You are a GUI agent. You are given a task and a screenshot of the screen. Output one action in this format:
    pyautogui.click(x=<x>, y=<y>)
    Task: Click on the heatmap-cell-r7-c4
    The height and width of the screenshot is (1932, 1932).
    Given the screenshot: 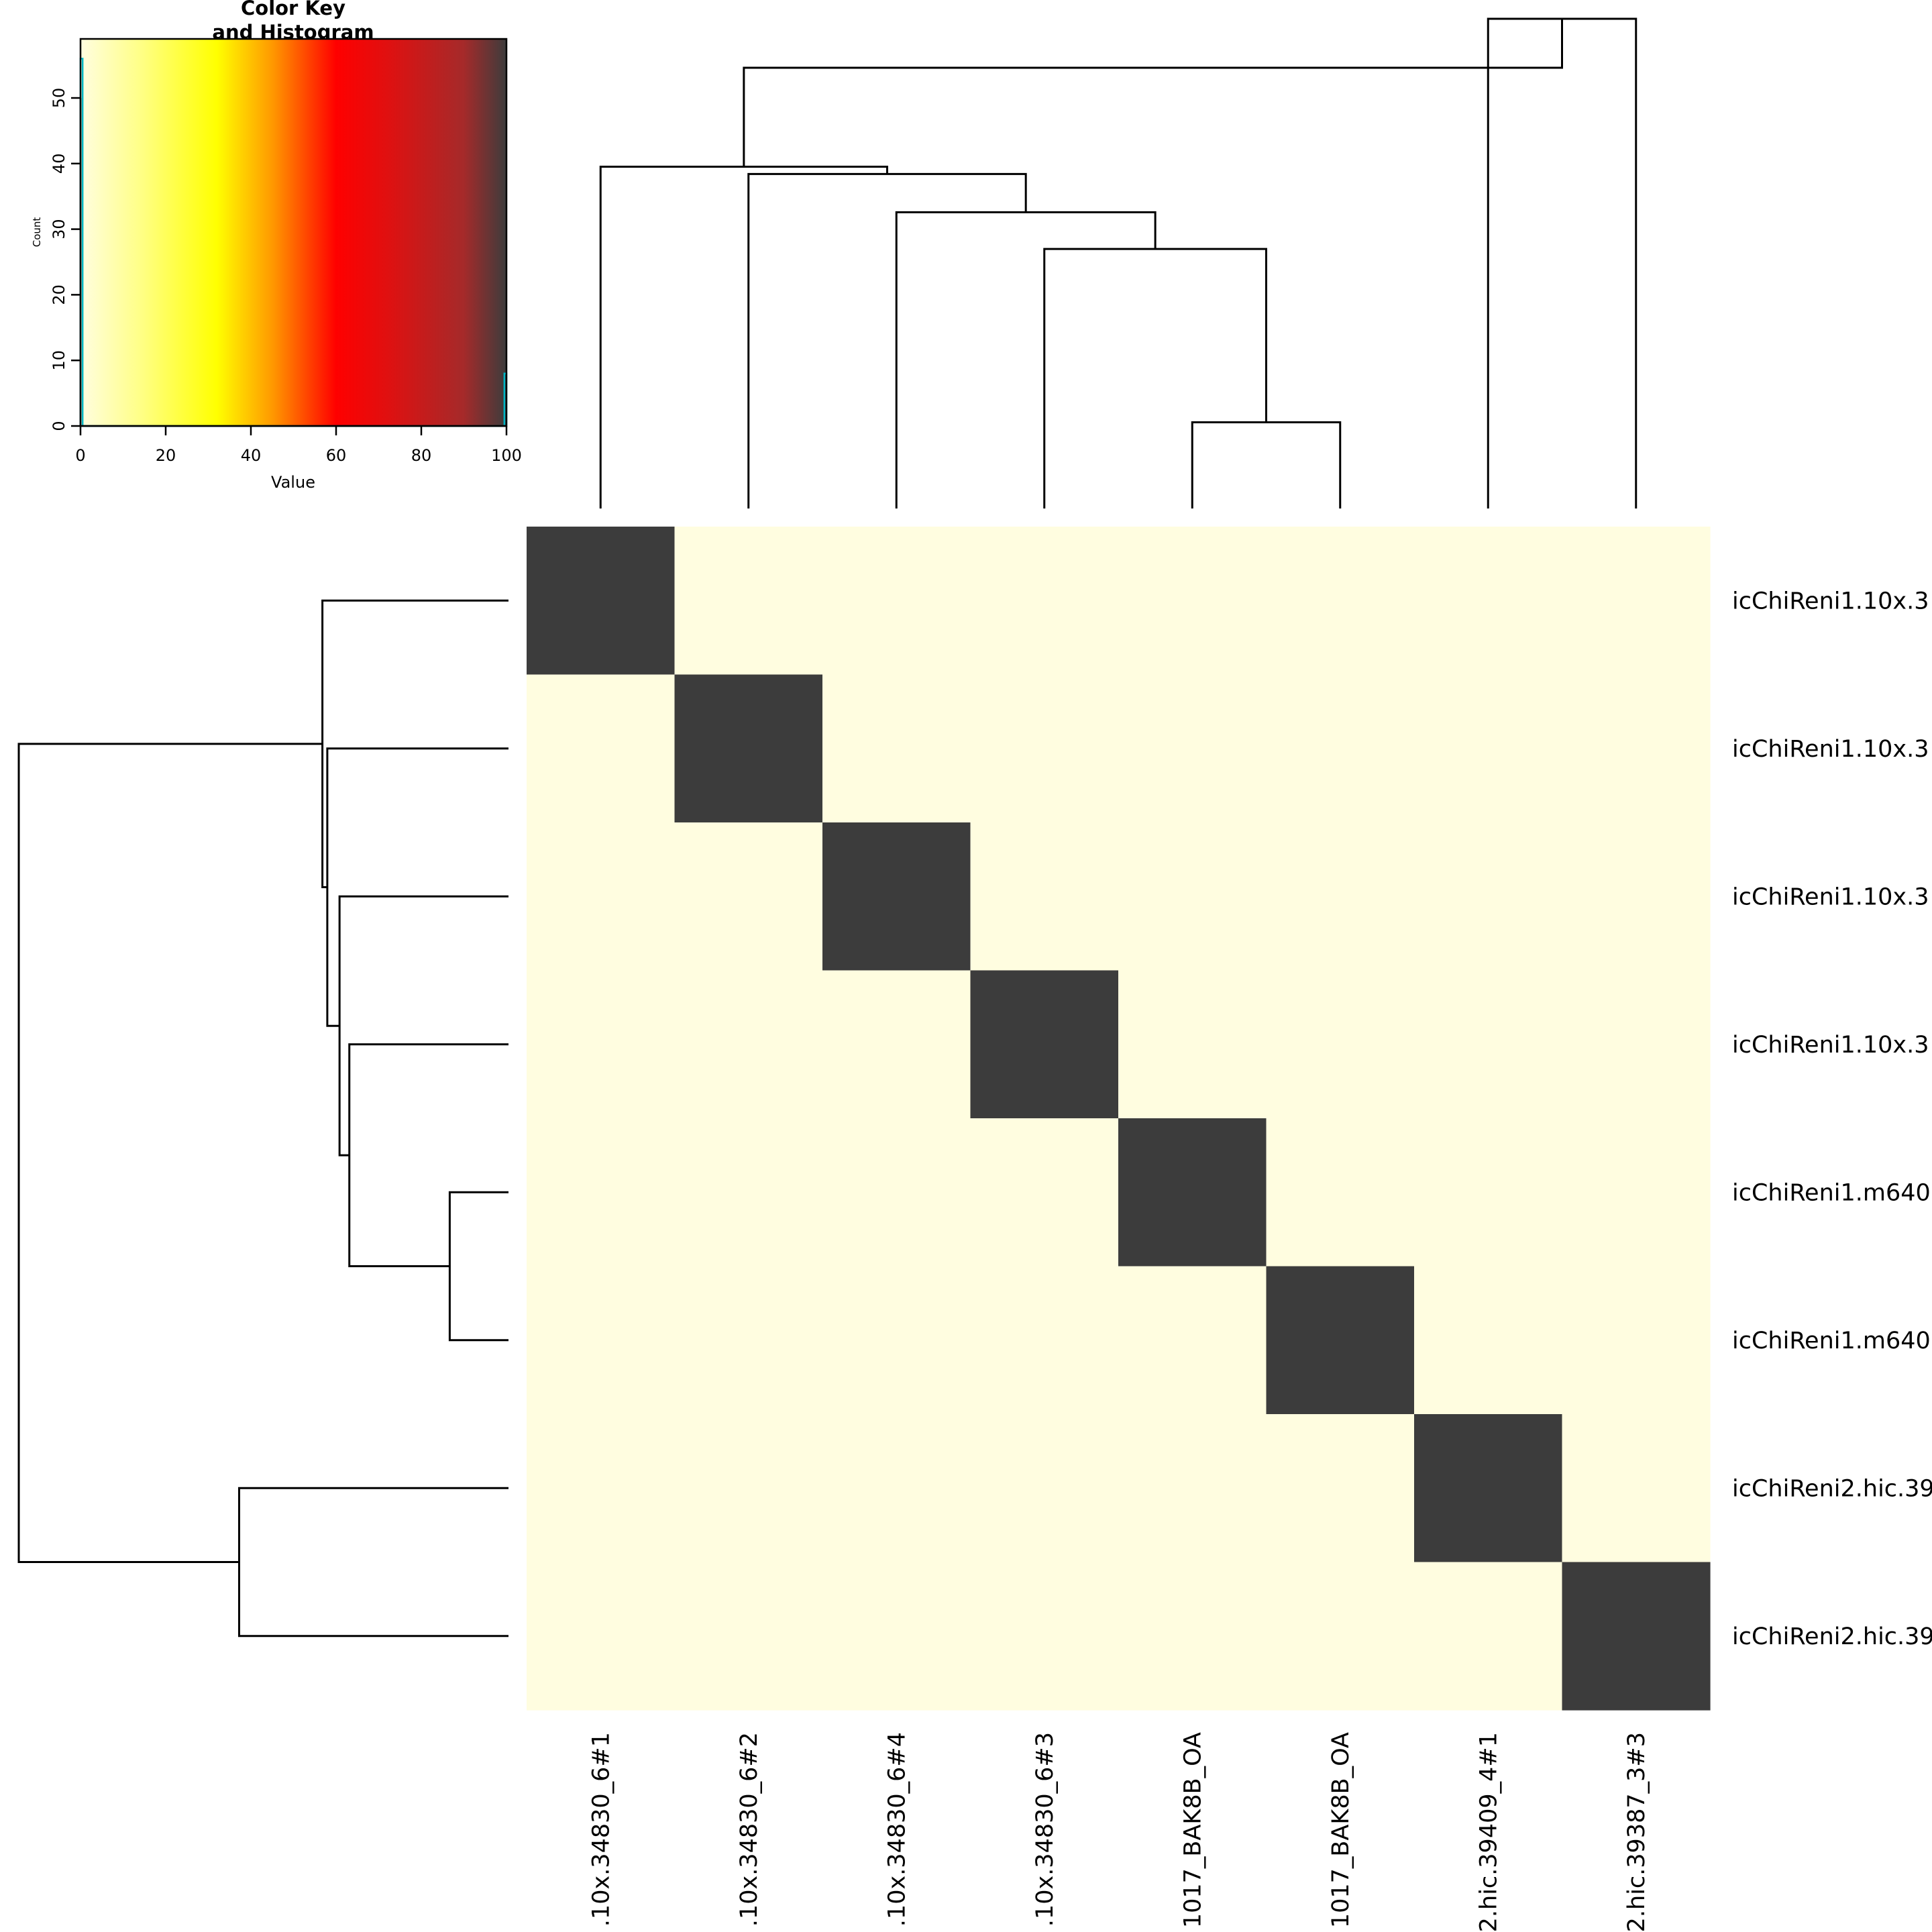 What is the action you would take?
    pyautogui.click(x=1192, y=1636)
    